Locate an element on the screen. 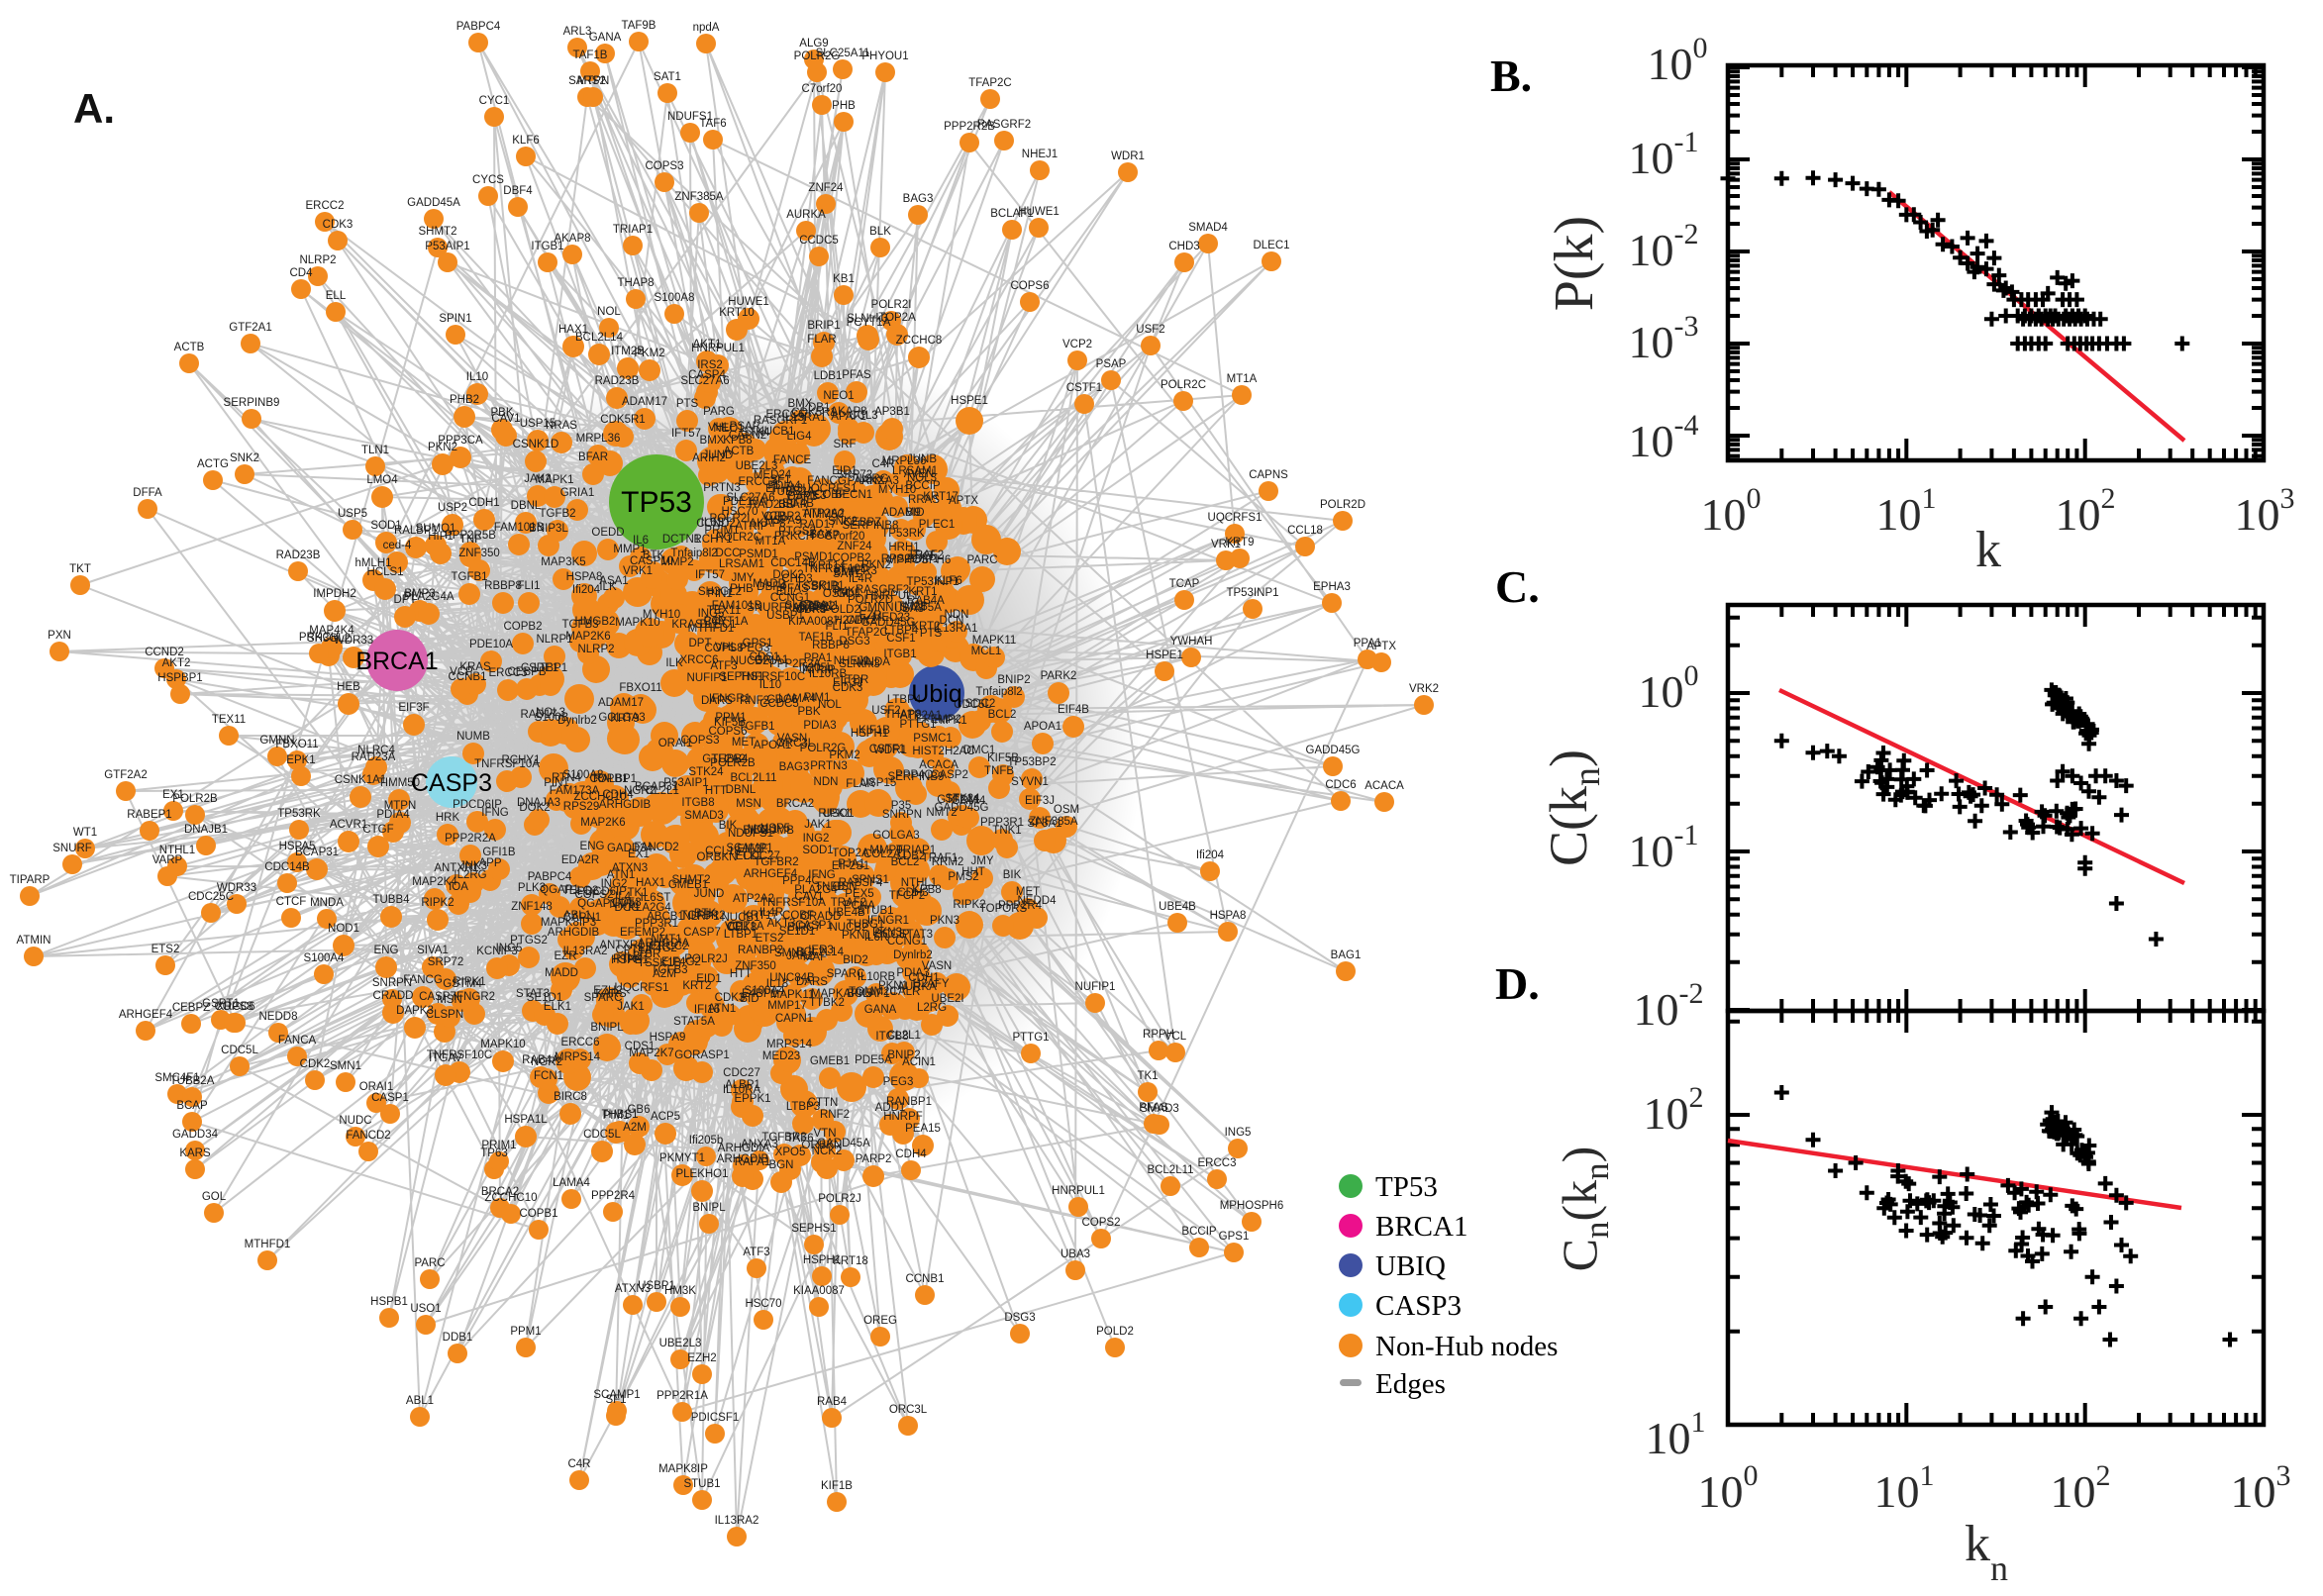 This screenshot has height=1596, width=2323. svg-text: UBE2L3 is located at coordinates (680, 1343).